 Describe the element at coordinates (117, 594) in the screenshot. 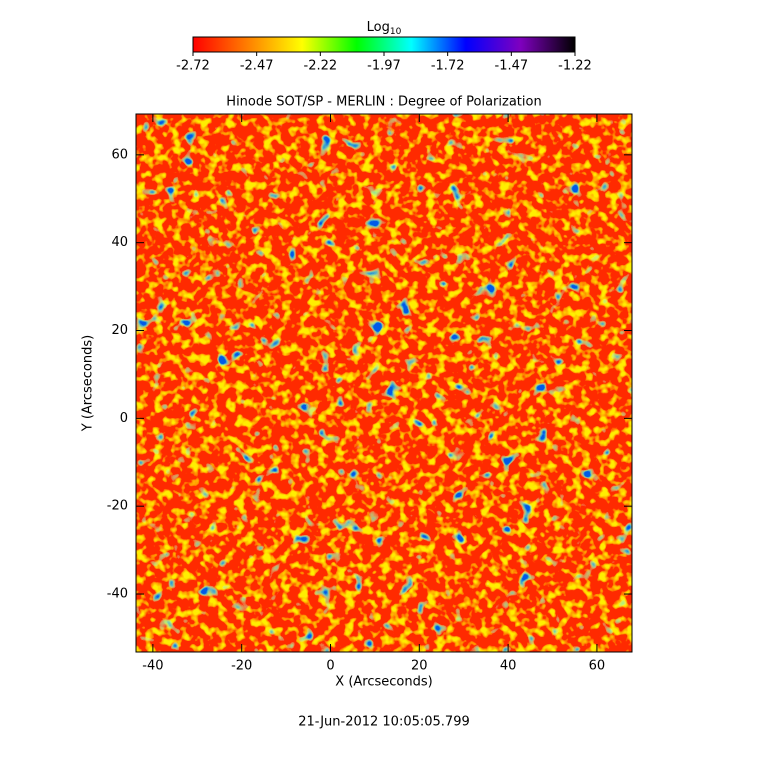

I see `y-tick-label: -40` at that location.